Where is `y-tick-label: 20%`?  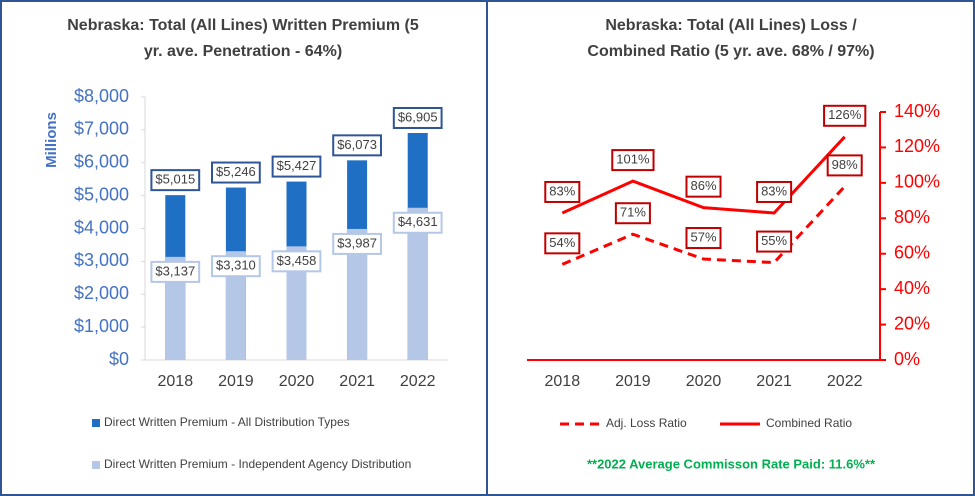 y-tick-label: 20% is located at coordinates (912, 323).